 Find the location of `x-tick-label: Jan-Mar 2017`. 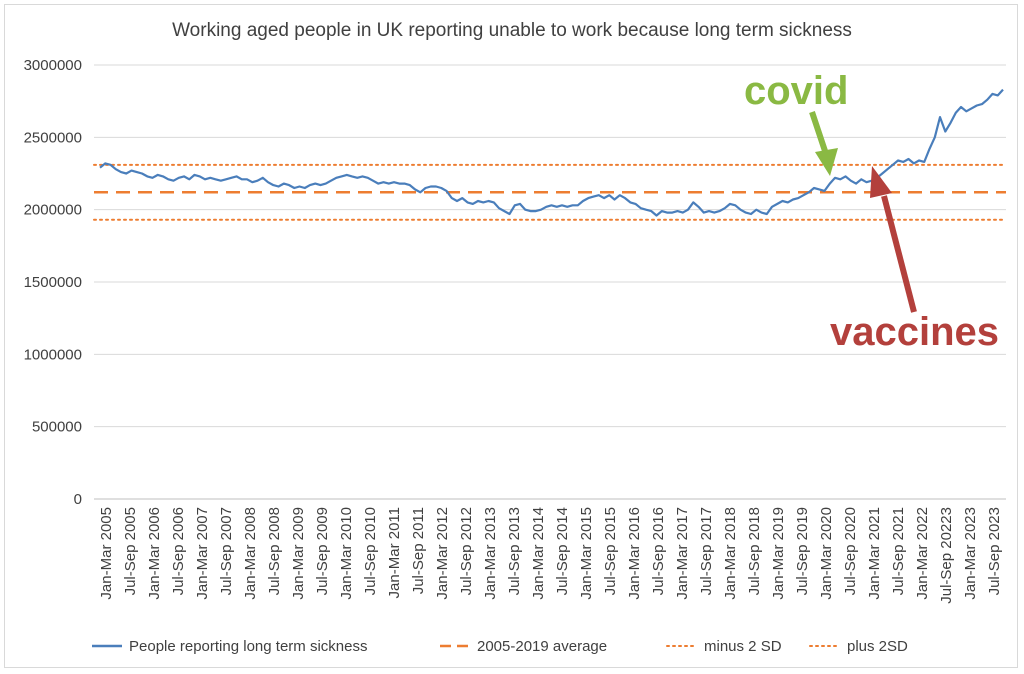

x-tick-label: Jan-Mar 2017 is located at coordinates (682, 553).